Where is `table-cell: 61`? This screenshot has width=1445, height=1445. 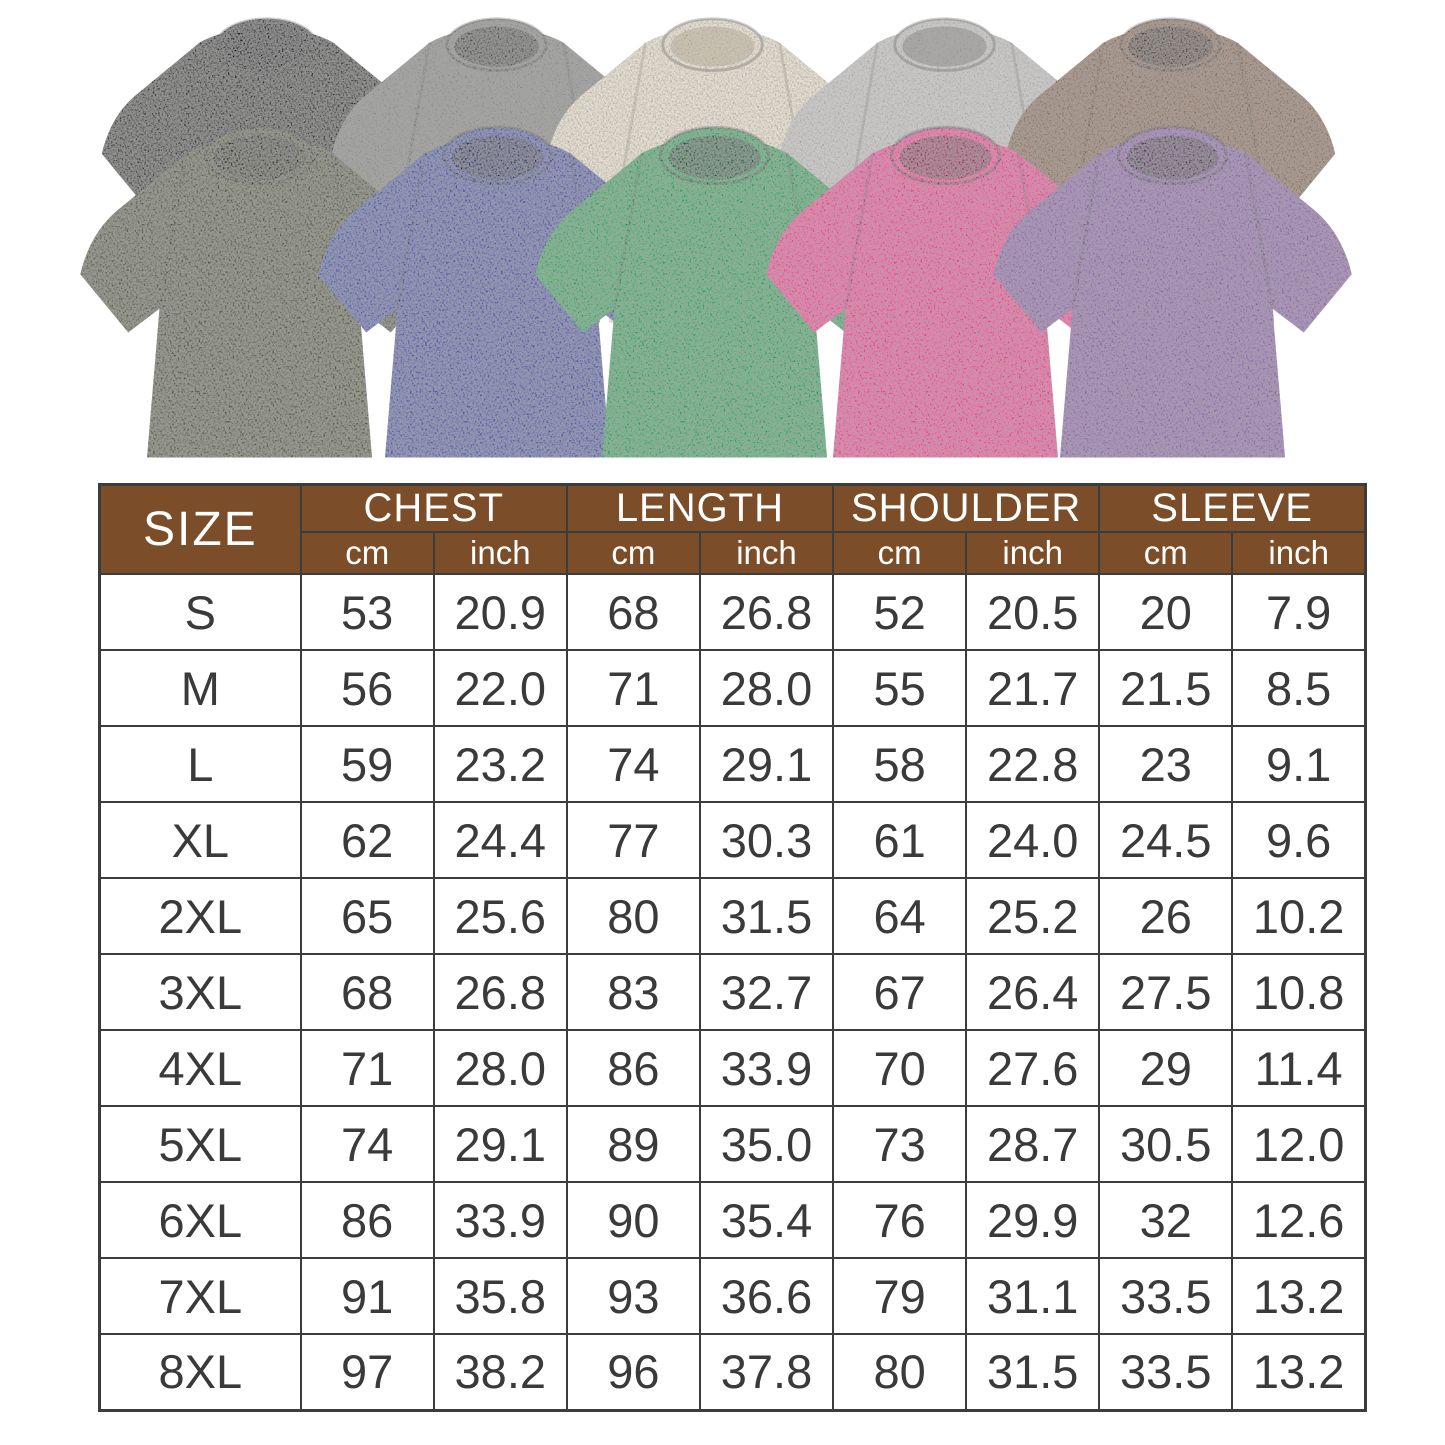
table-cell: 61 is located at coordinates (900, 840).